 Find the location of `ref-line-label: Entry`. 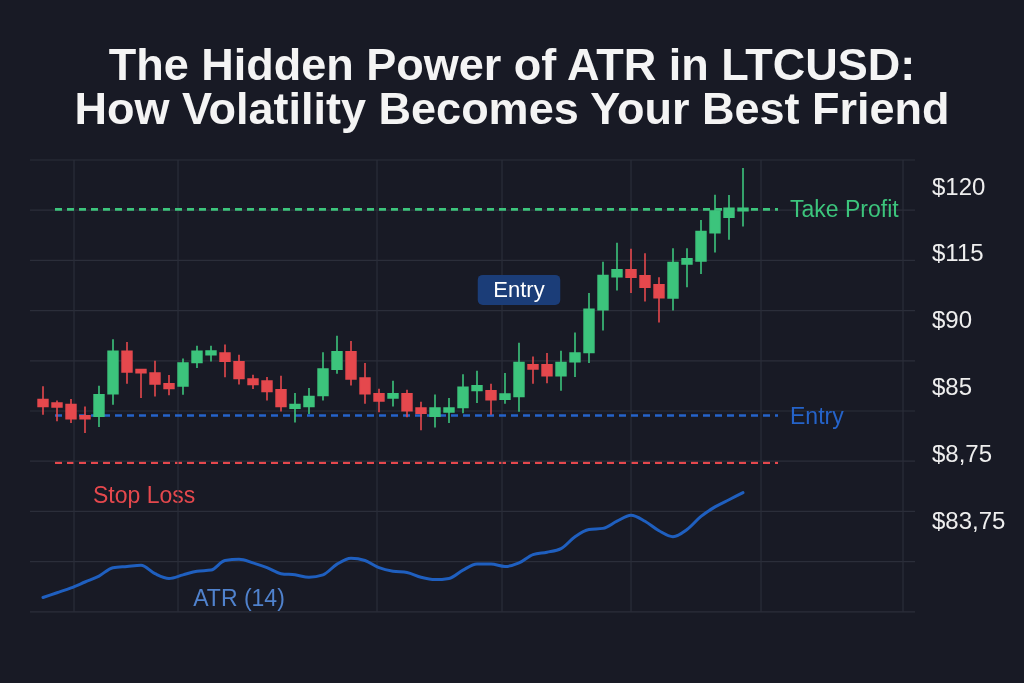

ref-line-label: Entry is located at coordinates (817, 415).